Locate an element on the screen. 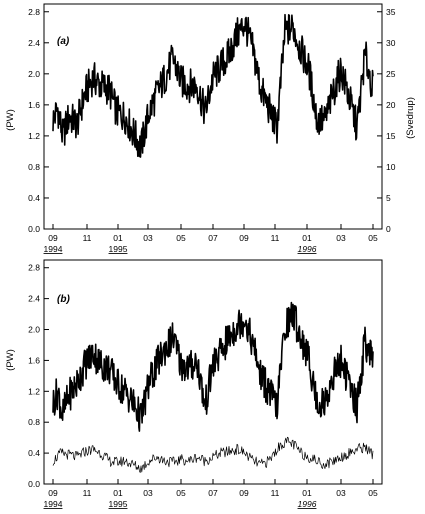  y2-tick-label: 5 is located at coordinates (388, 198).